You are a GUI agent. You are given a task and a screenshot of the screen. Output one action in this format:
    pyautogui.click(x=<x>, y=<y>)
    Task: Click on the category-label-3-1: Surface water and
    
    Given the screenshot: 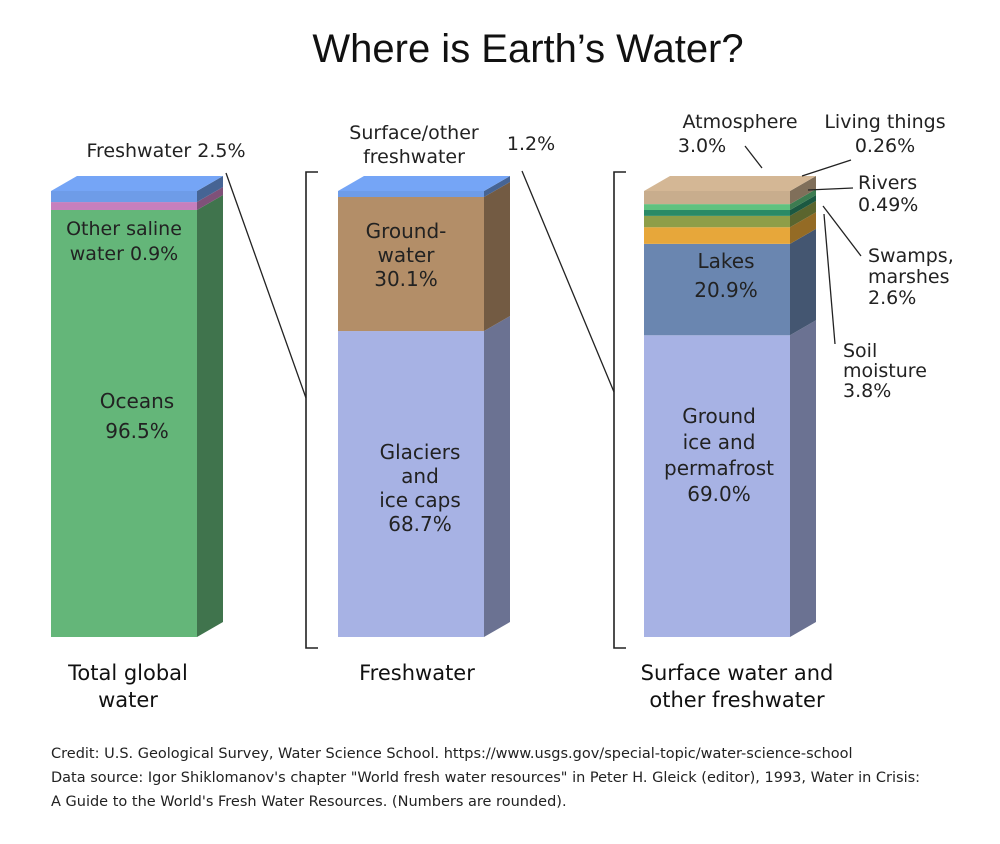 What is the action you would take?
    pyautogui.click(x=737, y=673)
    